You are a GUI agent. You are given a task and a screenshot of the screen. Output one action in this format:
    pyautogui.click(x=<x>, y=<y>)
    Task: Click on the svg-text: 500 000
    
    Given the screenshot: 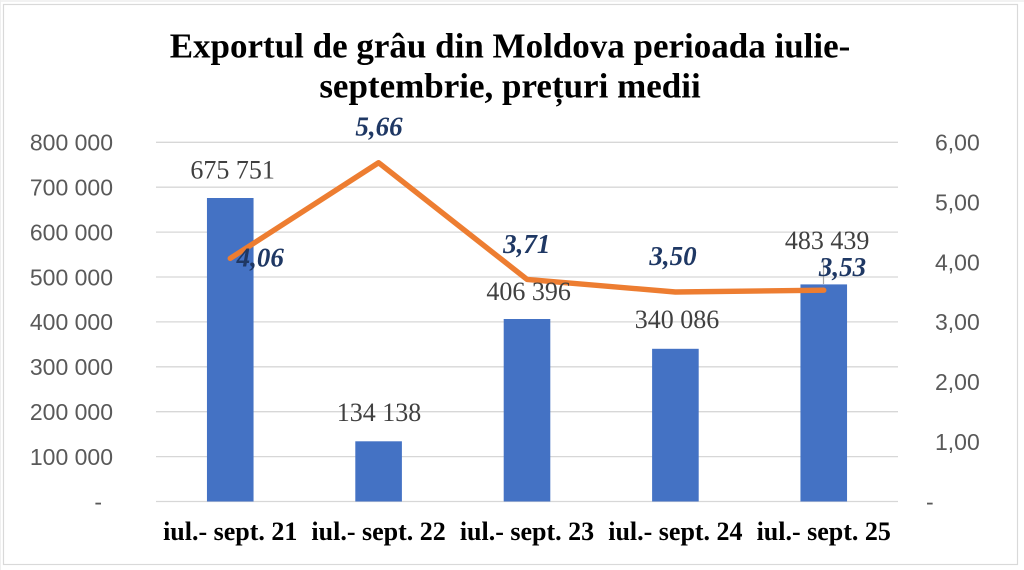 What is the action you would take?
    pyautogui.click(x=71, y=277)
    